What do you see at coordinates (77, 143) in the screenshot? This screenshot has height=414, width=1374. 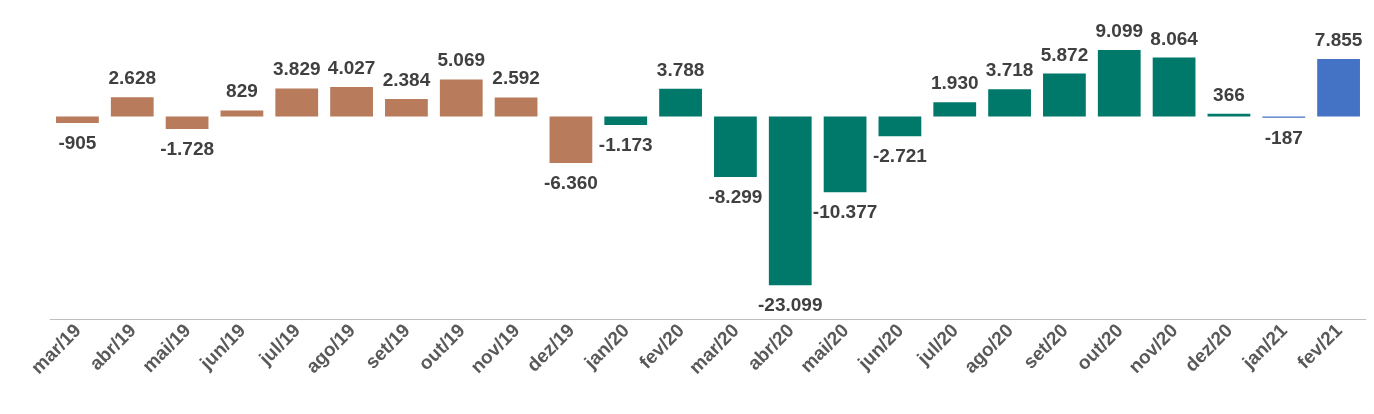 I see `data-label: -905` at bounding box center [77, 143].